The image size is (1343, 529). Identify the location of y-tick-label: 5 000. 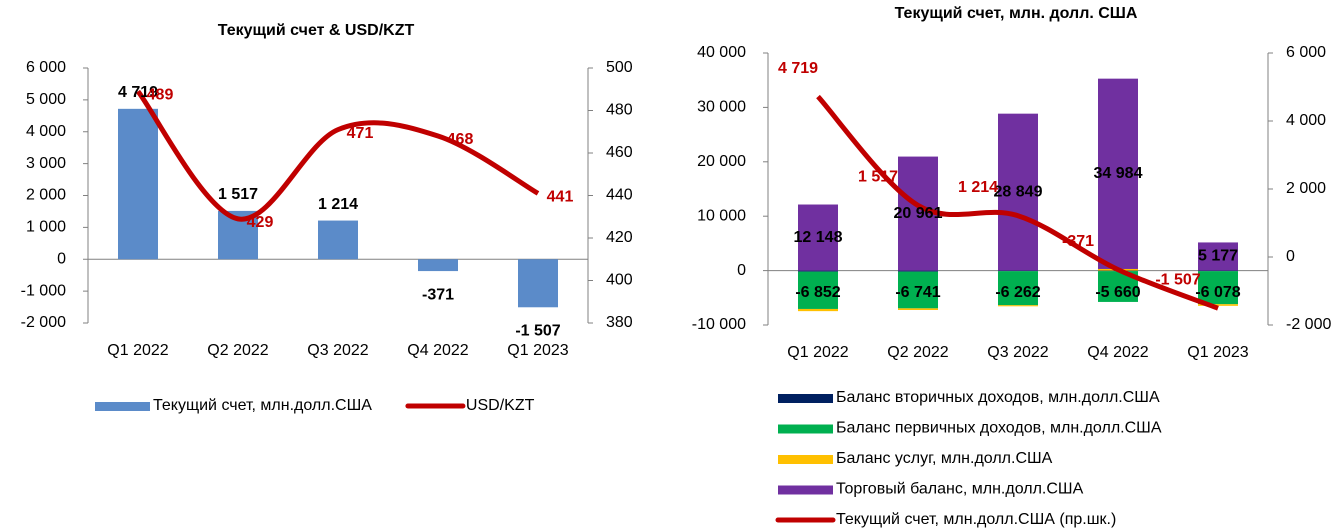
(46, 99).